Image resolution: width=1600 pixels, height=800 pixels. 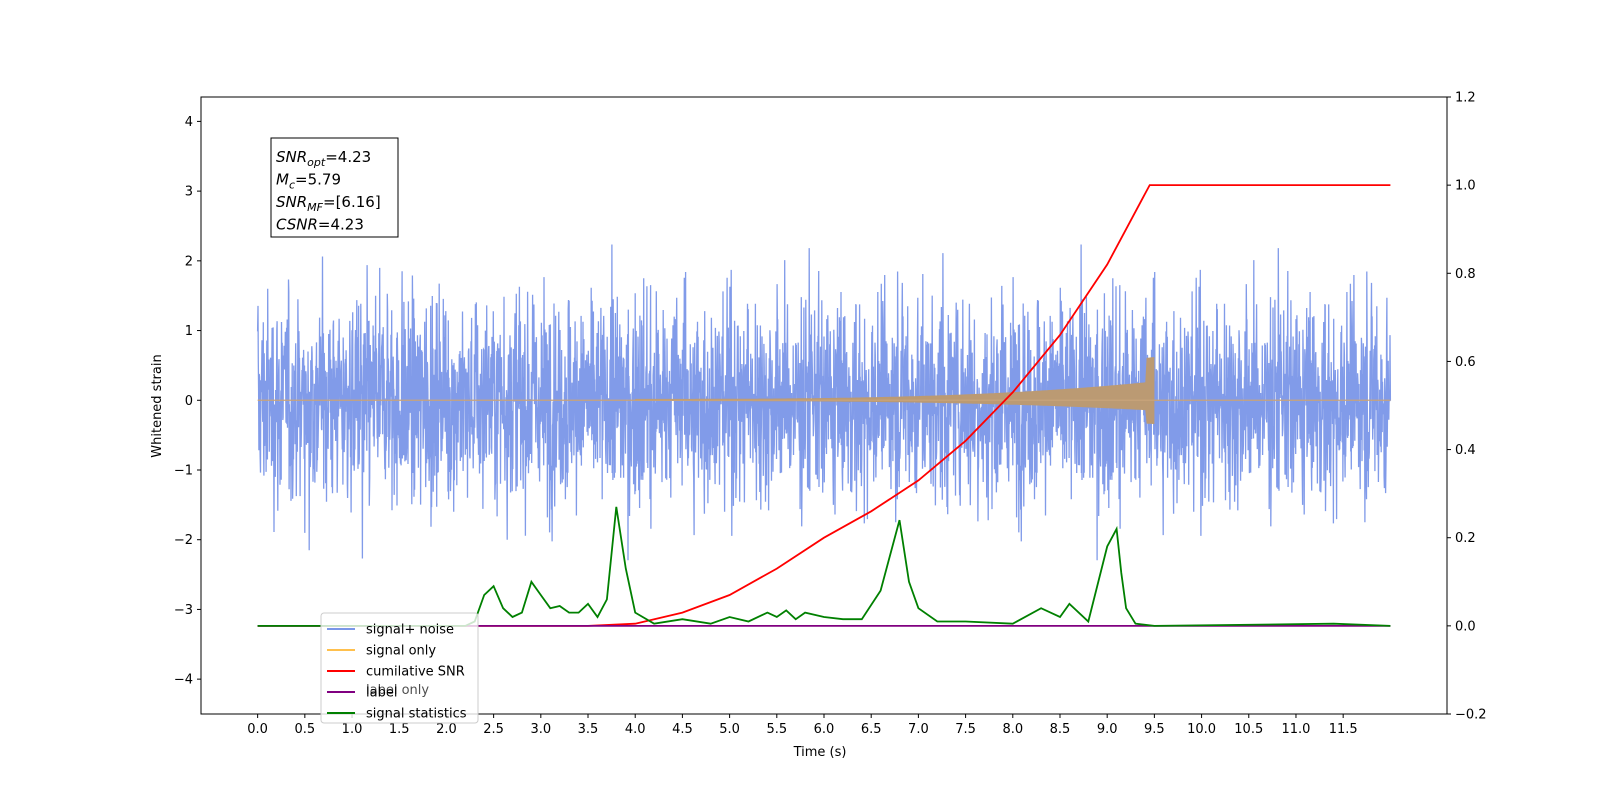 What do you see at coordinates (820, 752) in the screenshot?
I see `x-axis-label: Time (s)` at bounding box center [820, 752].